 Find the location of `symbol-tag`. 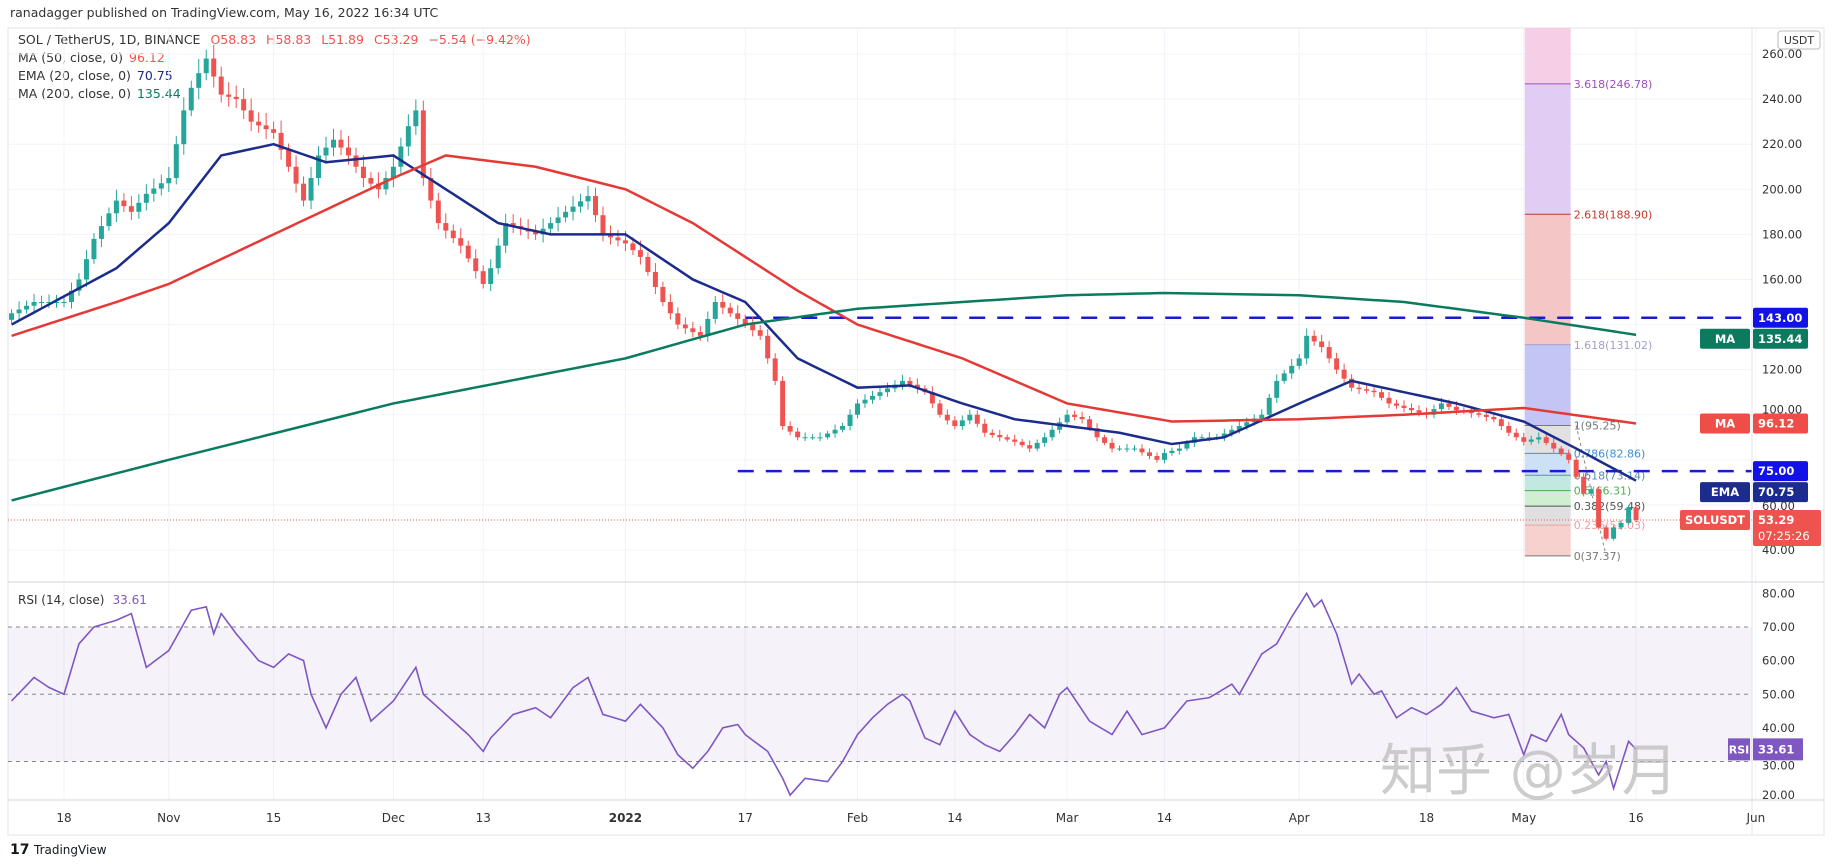

symbol-tag is located at coordinates (1715, 520).